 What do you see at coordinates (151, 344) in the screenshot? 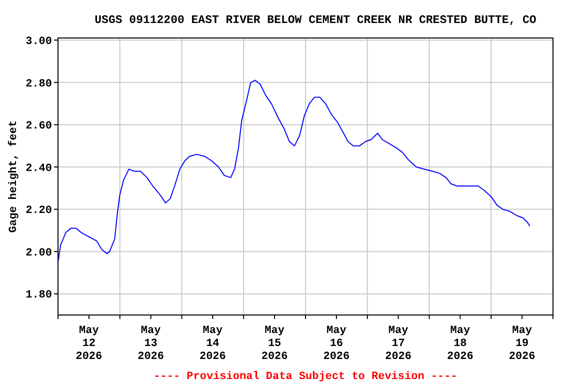
I see `x-tick-label: May 13 2026` at bounding box center [151, 344].